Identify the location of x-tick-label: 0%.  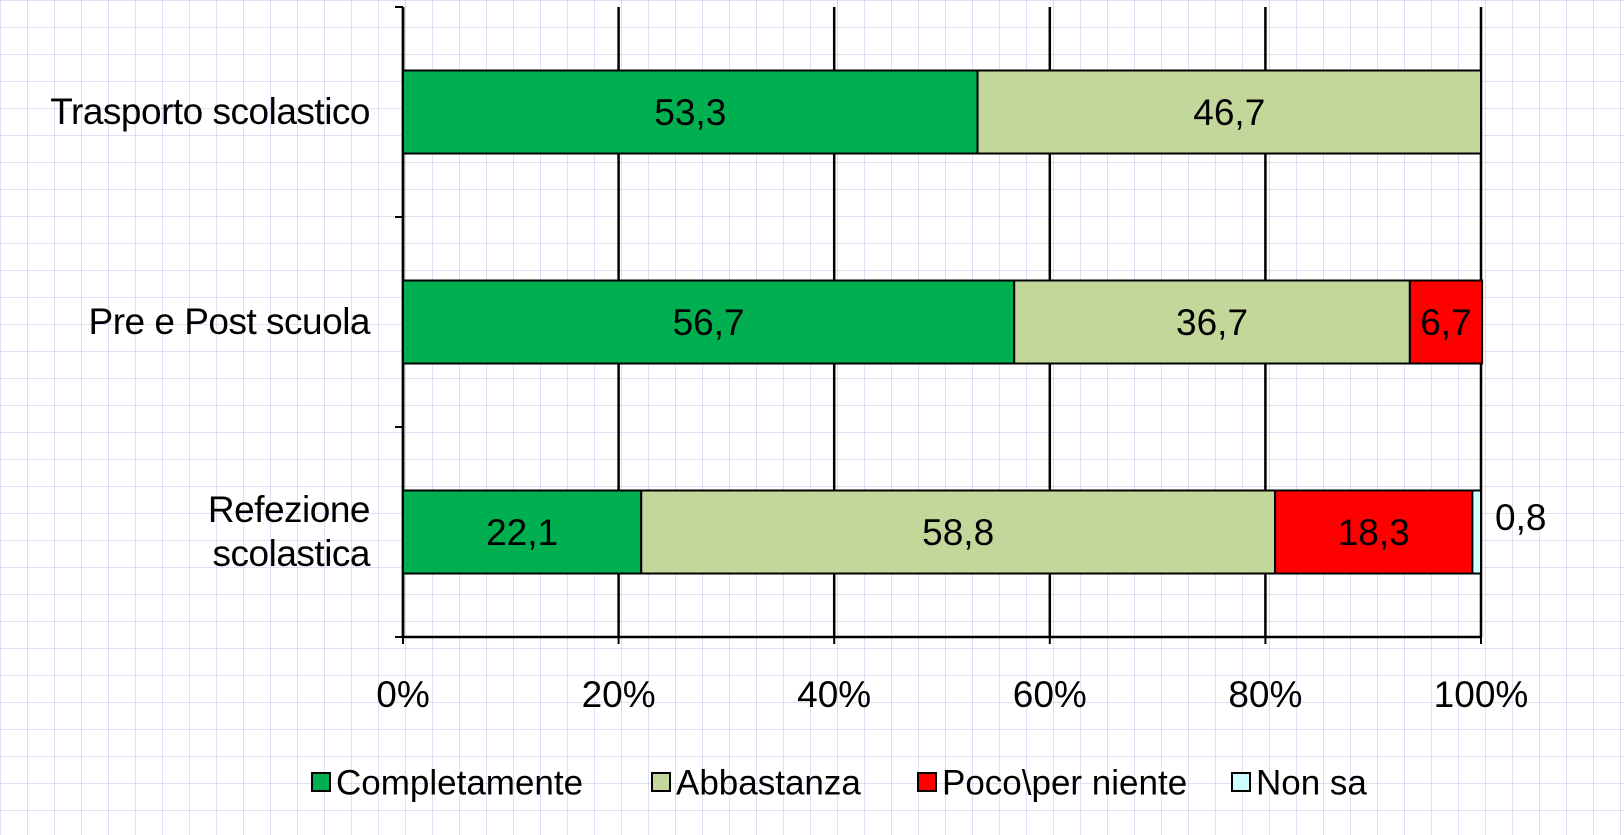
(402, 694).